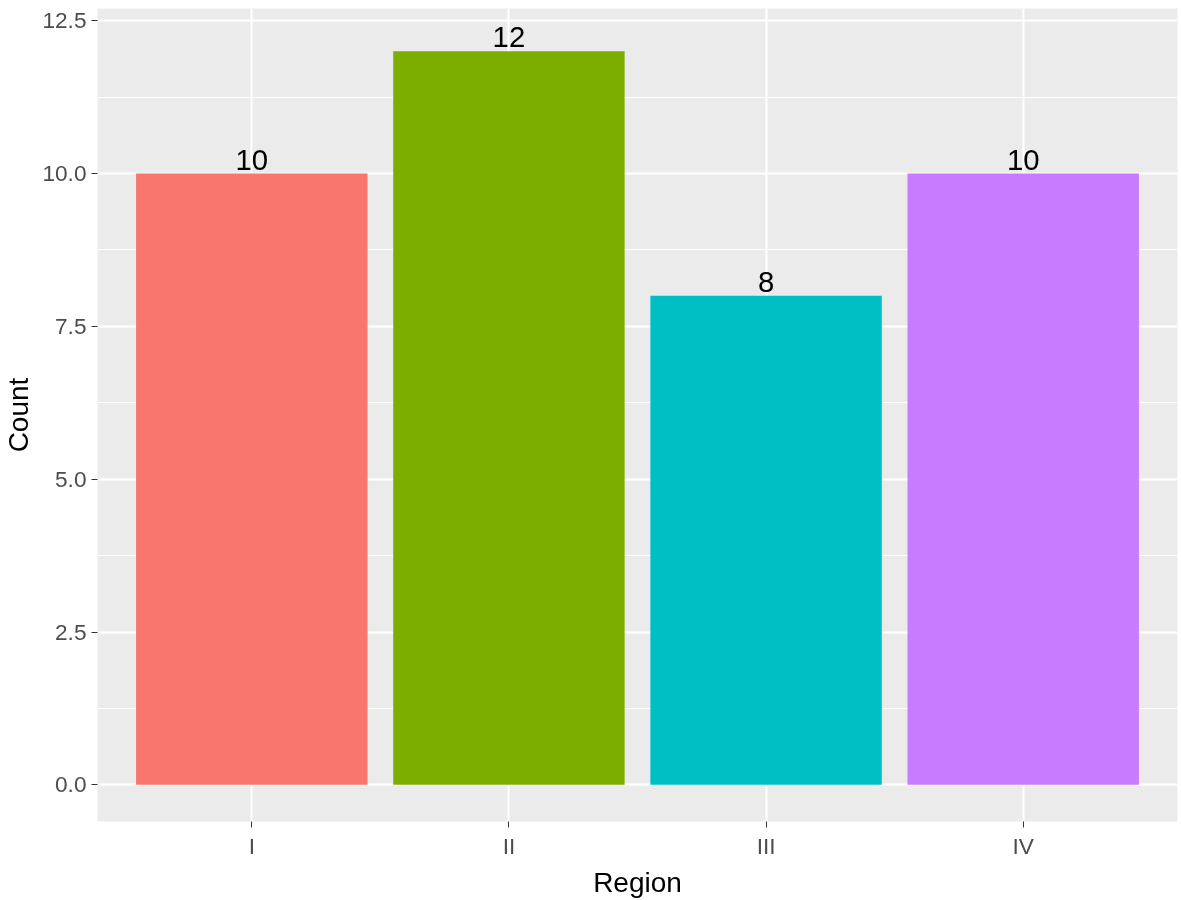 This screenshot has height=900, width=1181. Describe the element at coordinates (509, 845) in the screenshot. I see `x-tick-label: II` at that location.